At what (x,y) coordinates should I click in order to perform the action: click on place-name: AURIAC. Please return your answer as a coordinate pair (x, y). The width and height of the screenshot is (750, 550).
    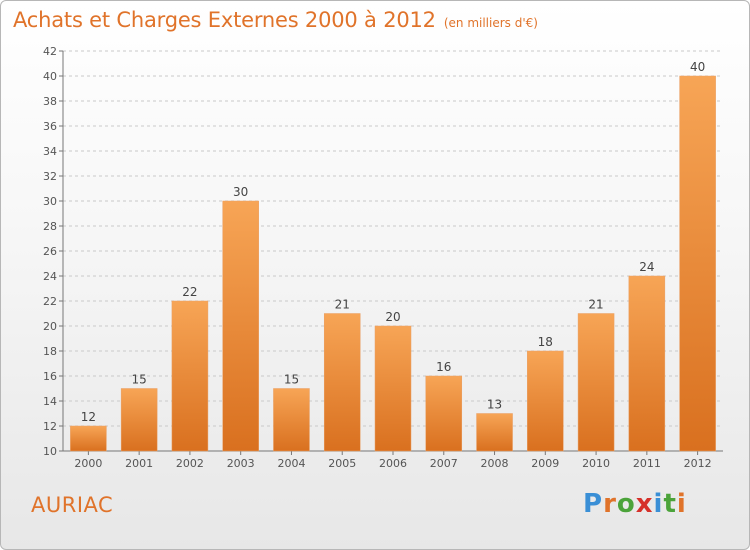
    Looking at the image, I should click on (72, 505).